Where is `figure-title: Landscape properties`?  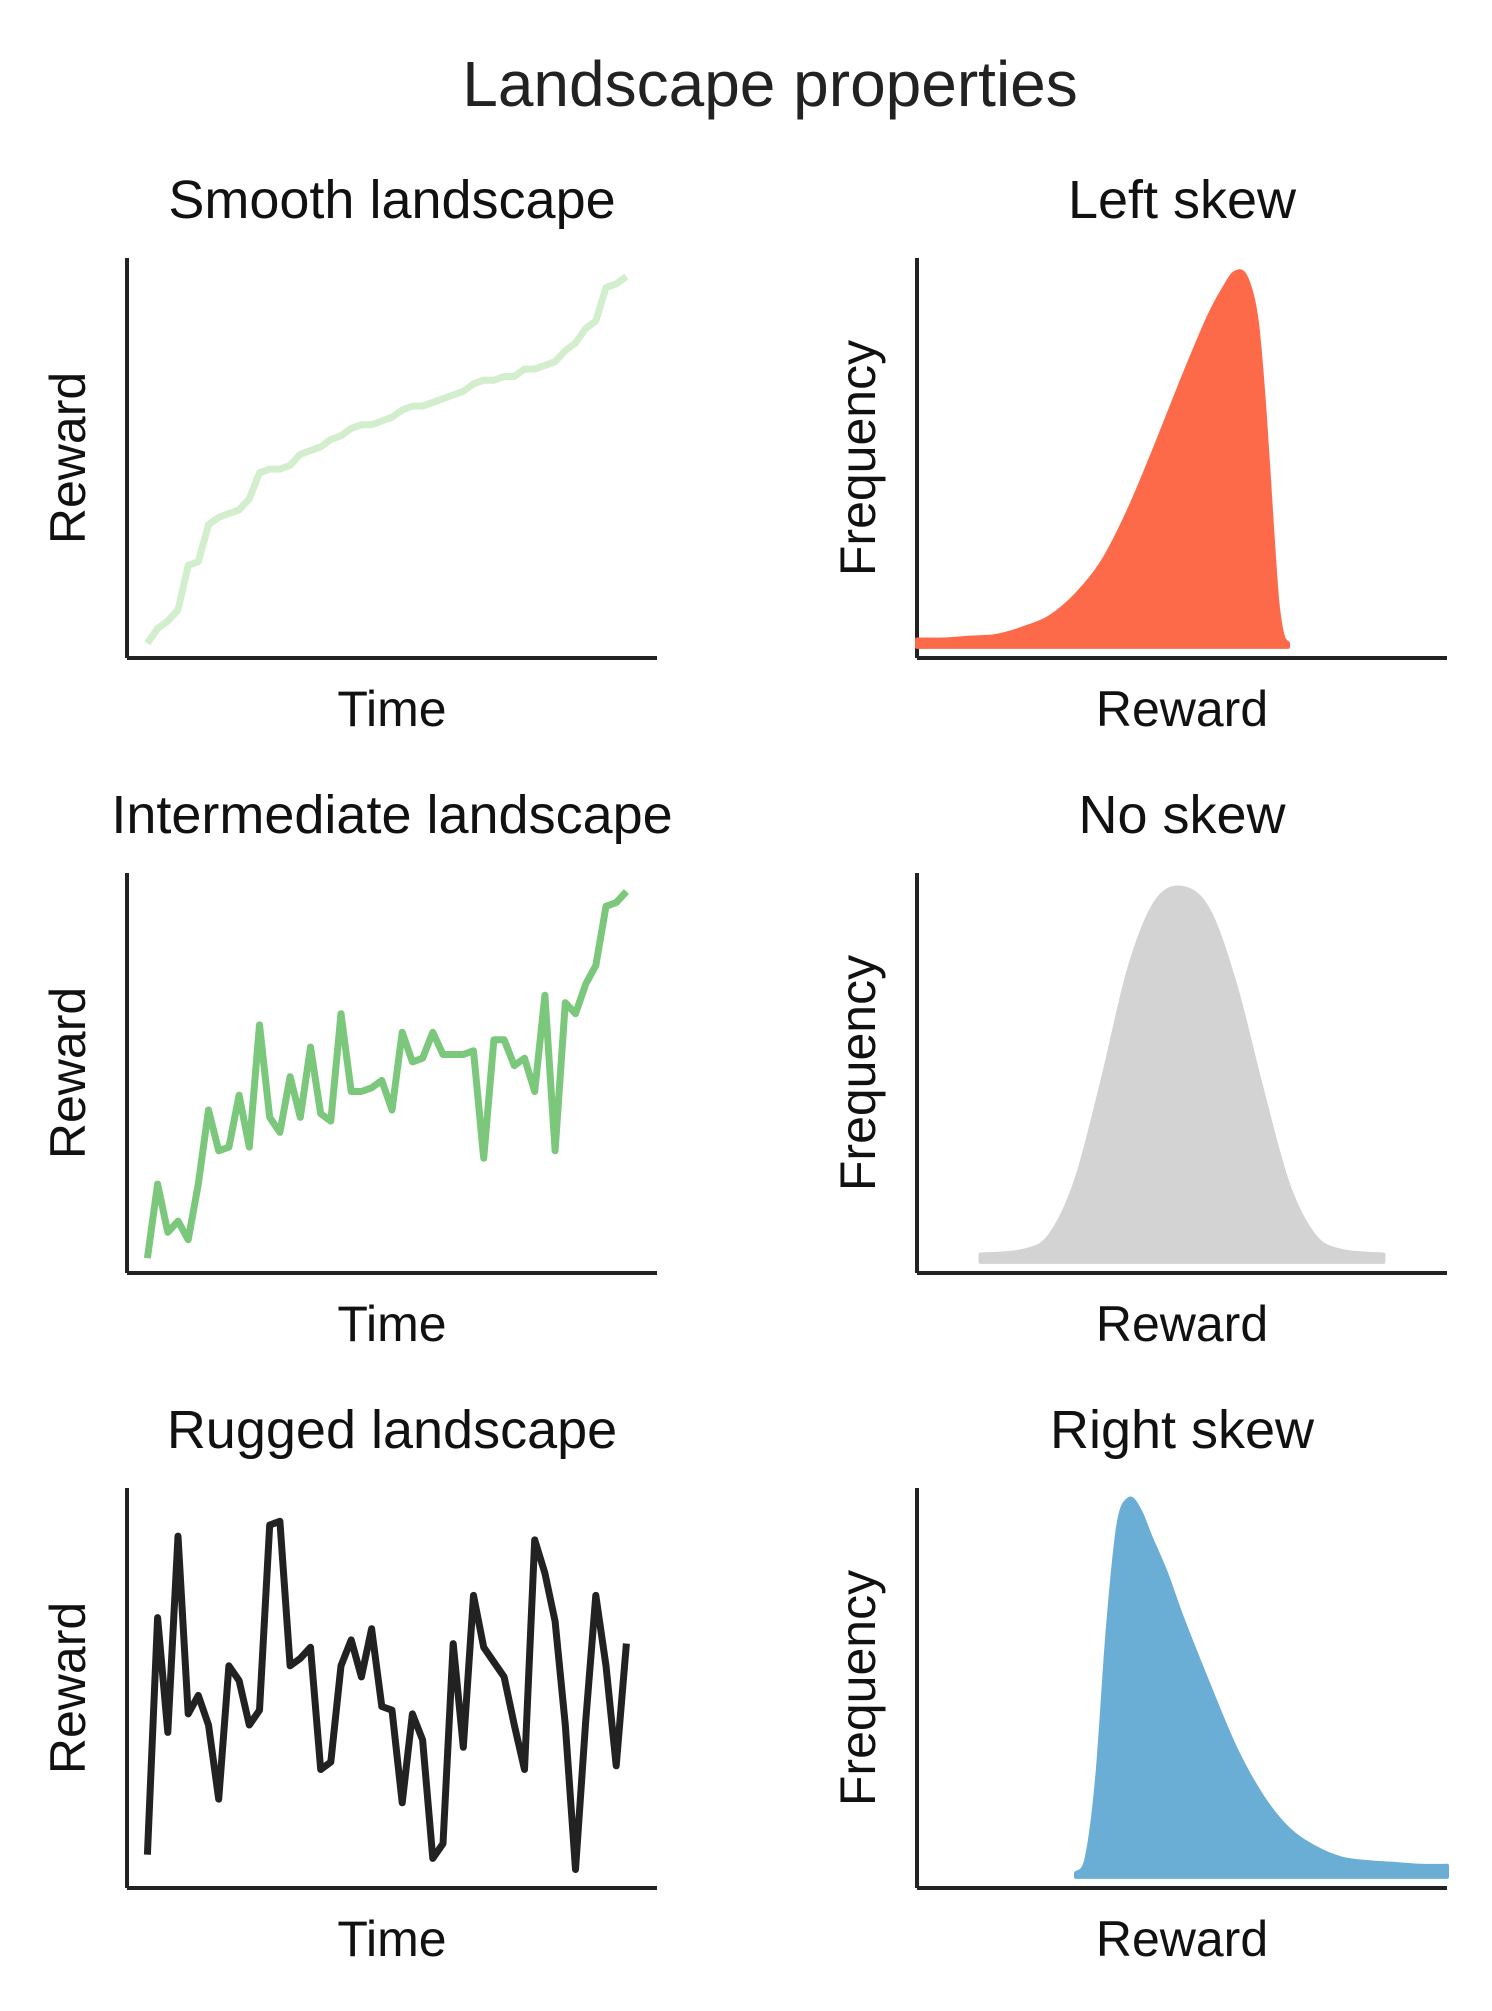
figure-title: Landscape properties is located at coordinates (770, 84).